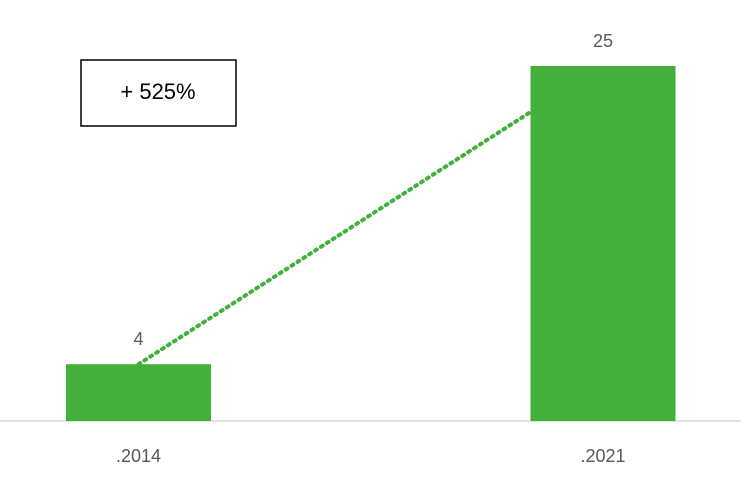 Image resolution: width=741 pixels, height=486 pixels. What do you see at coordinates (603, 41) in the screenshot?
I see `value-label: 25` at bounding box center [603, 41].